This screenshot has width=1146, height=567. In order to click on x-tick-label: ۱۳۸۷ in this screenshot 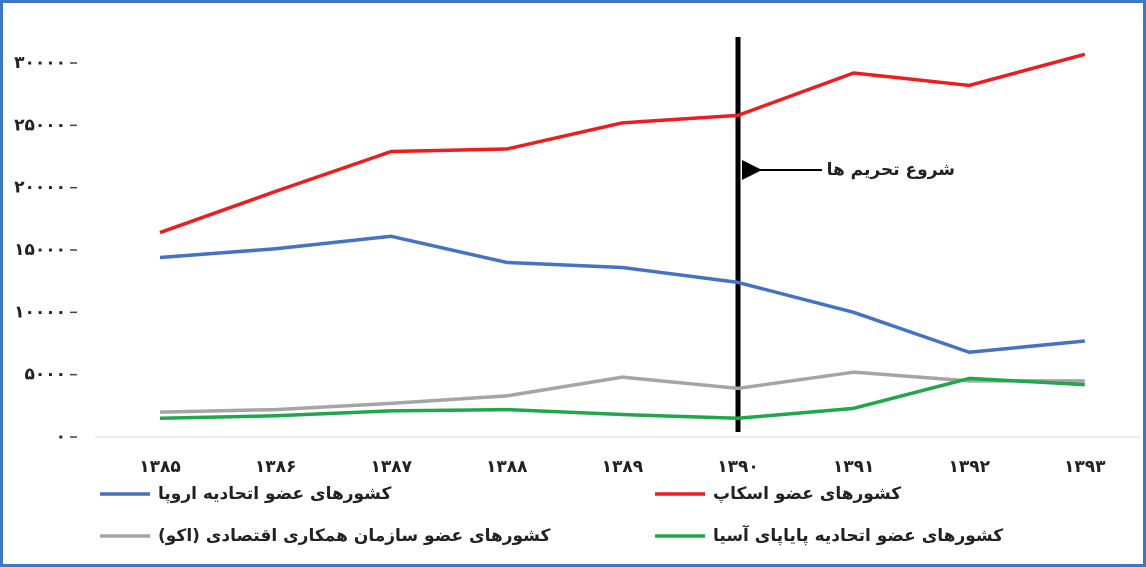, I will do `click(391, 467)`.